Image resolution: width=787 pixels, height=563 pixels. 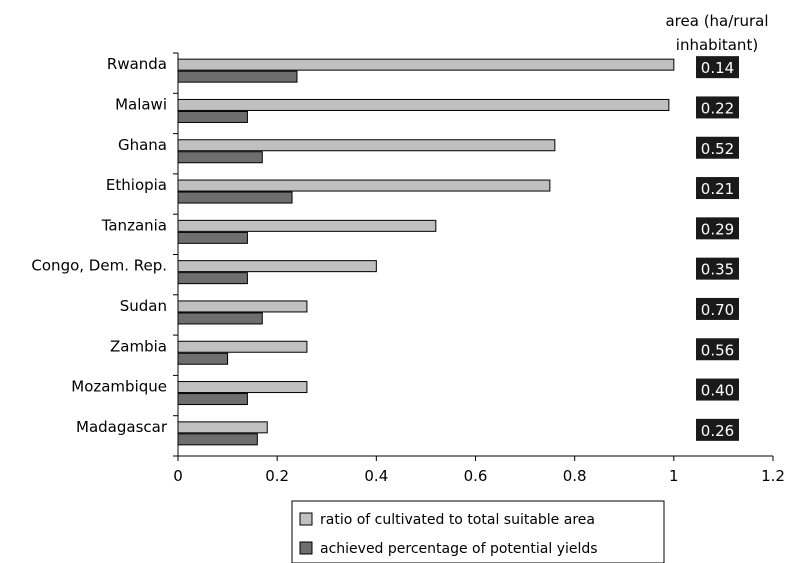 What do you see at coordinates (773, 476) in the screenshot?
I see `x-tick-label: 1.2` at bounding box center [773, 476].